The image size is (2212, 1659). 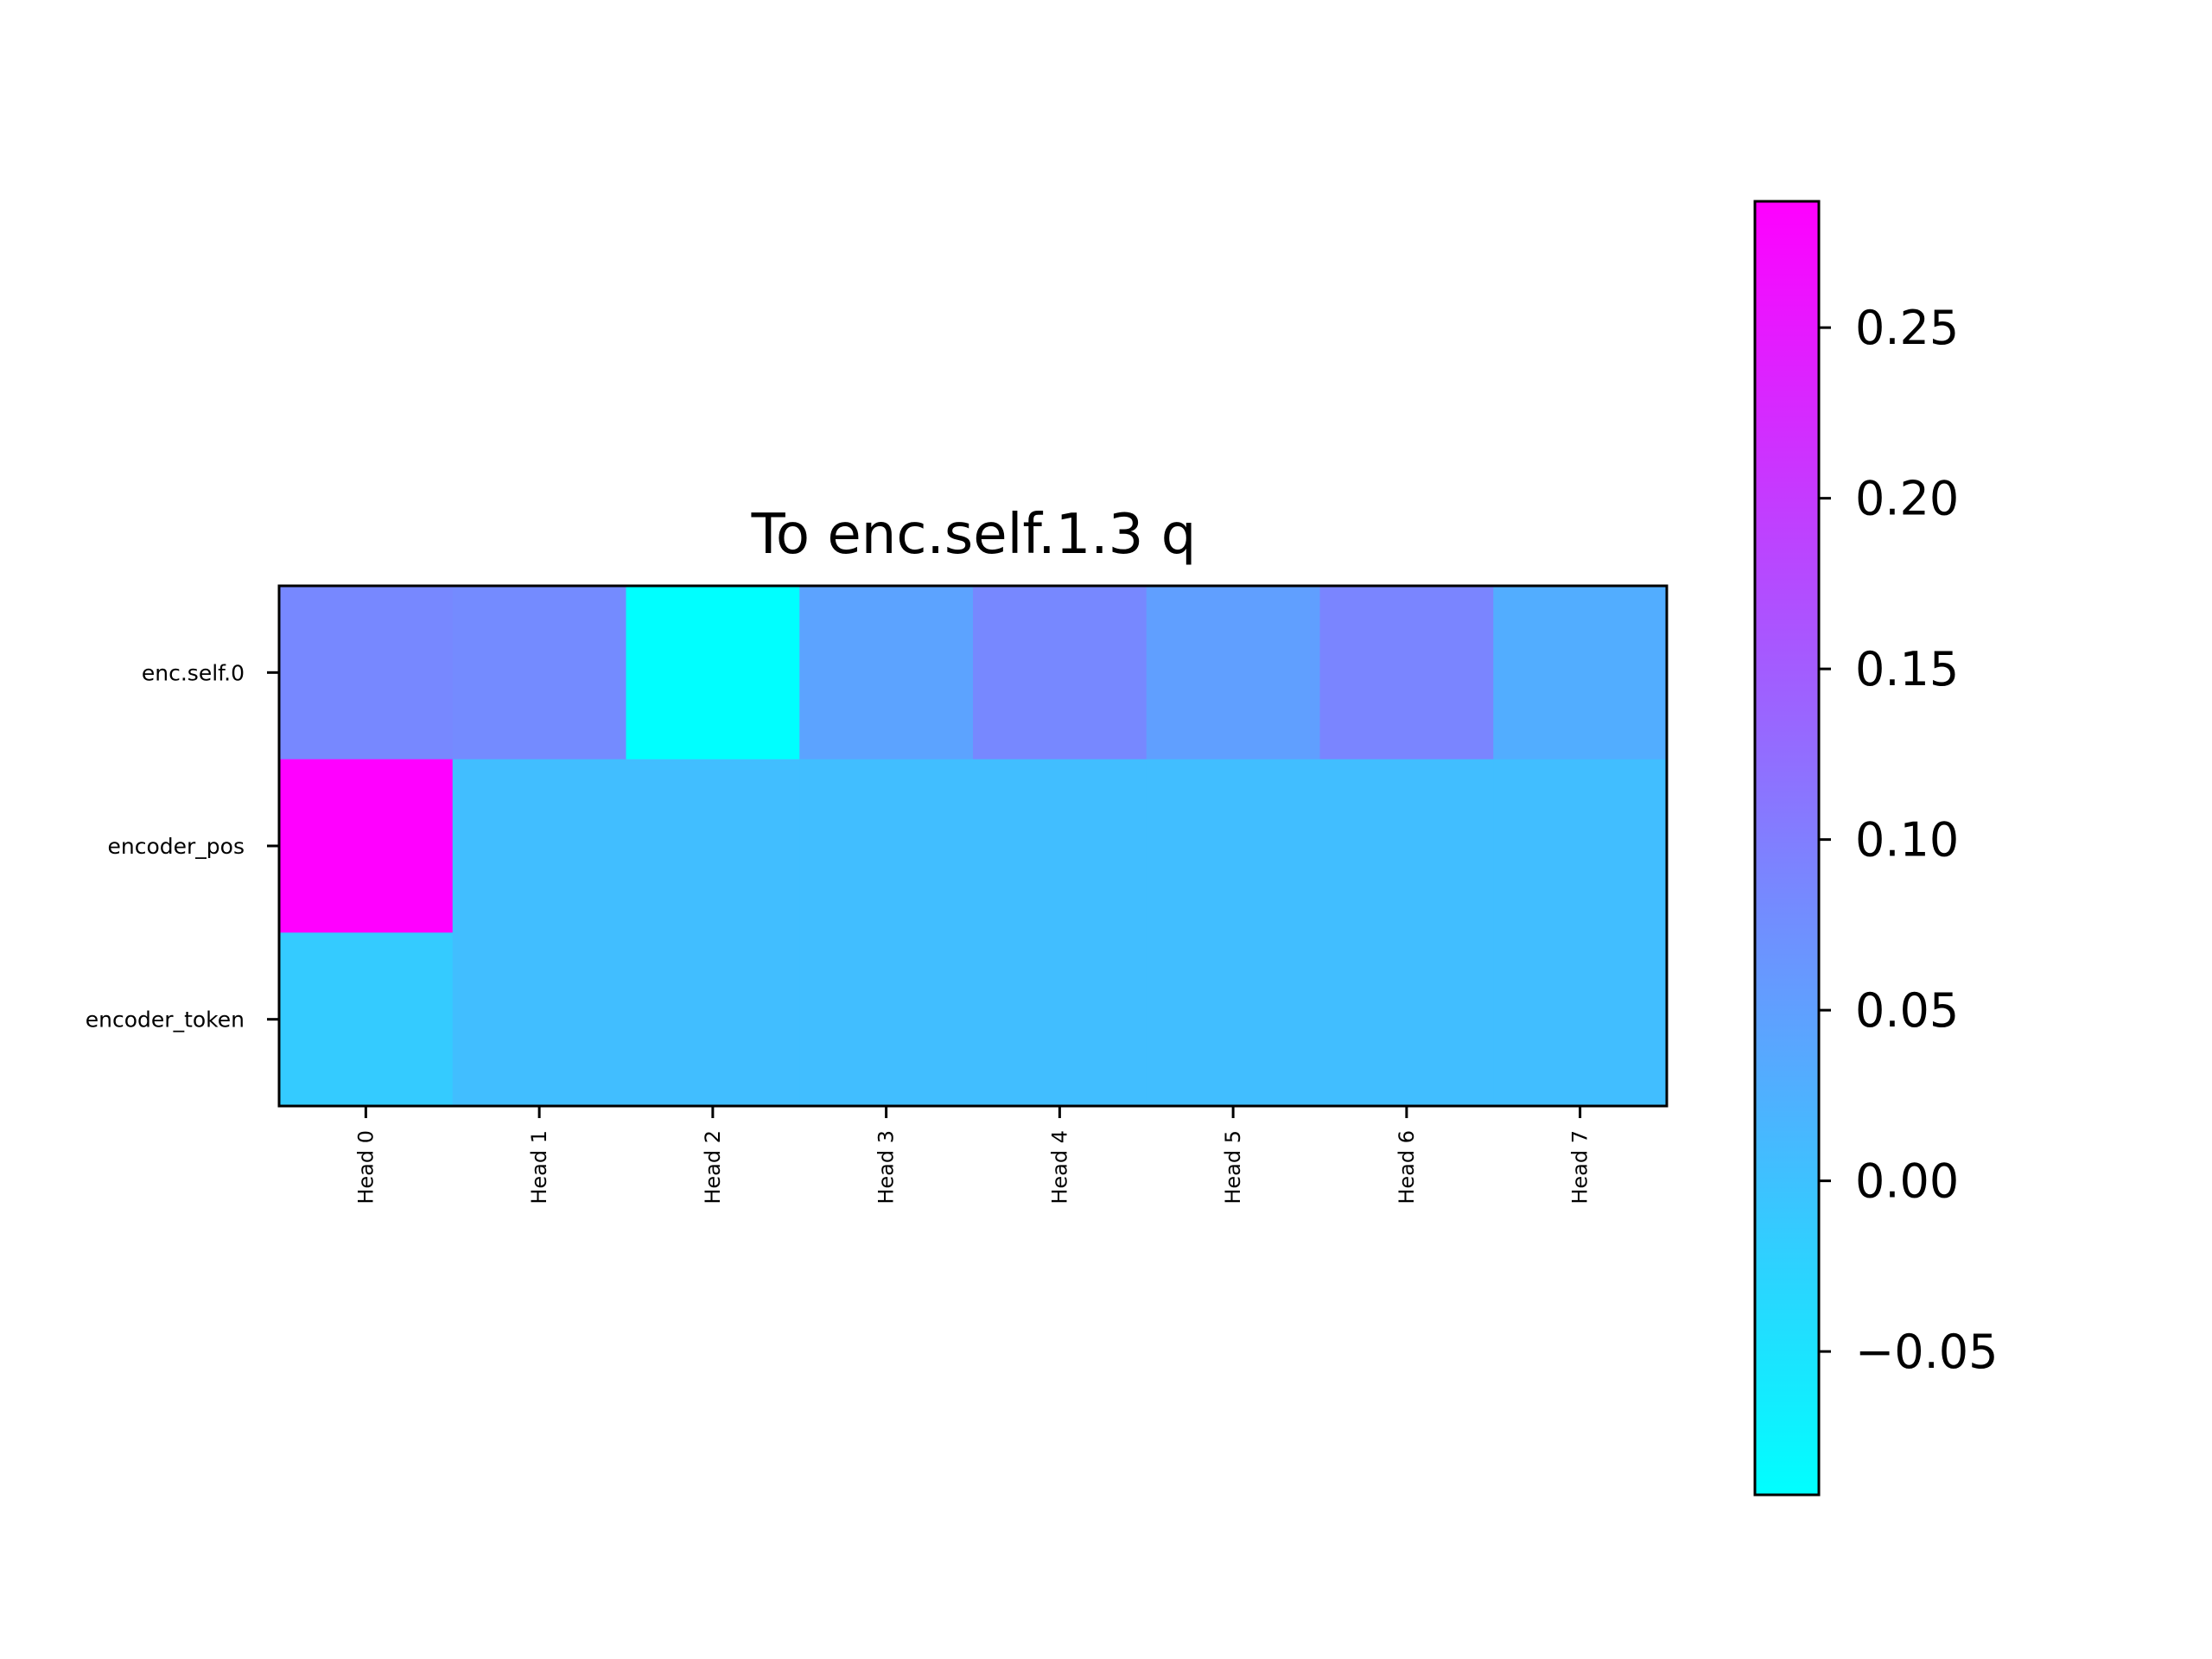 What do you see at coordinates (1907, 499) in the screenshot?
I see `colorbar-tick-label: 0.20` at bounding box center [1907, 499].